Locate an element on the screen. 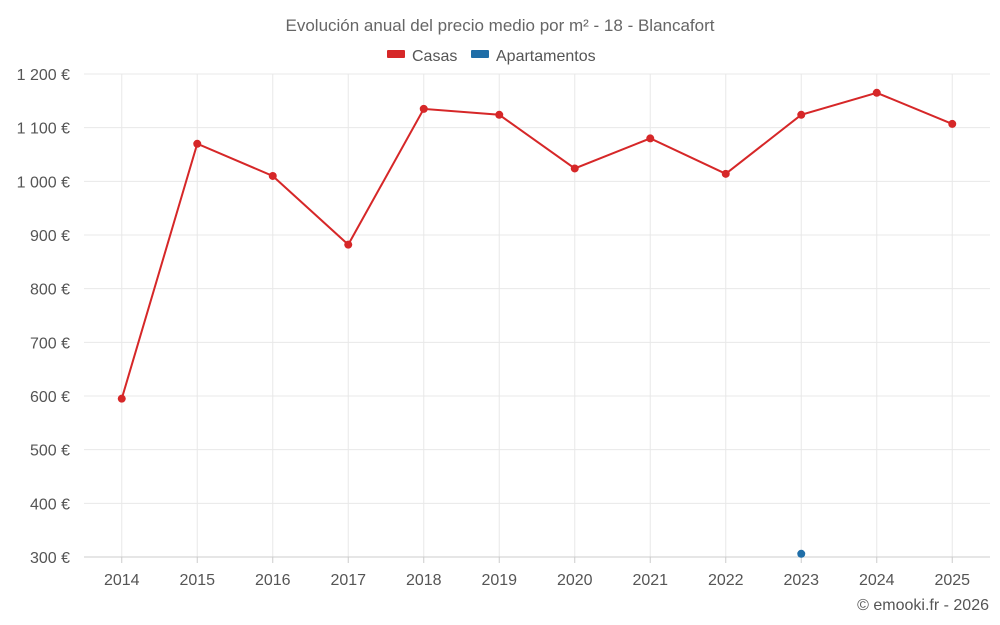 The image size is (1000, 625). x-tick-label: 2023 is located at coordinates (801, 580).